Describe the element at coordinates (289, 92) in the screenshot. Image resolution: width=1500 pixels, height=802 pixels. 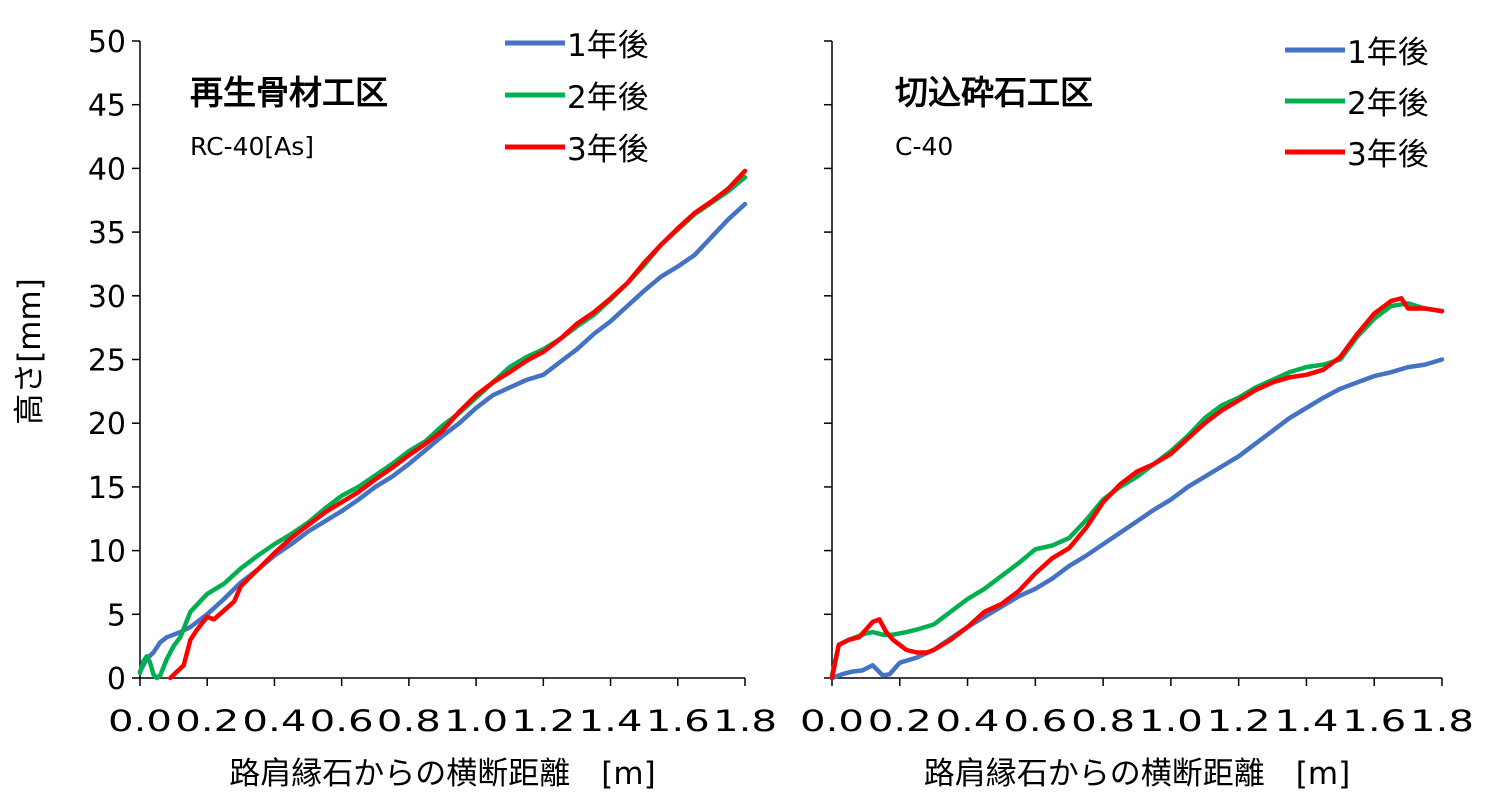
I see `section-title: 再生骨材工区` at that location.